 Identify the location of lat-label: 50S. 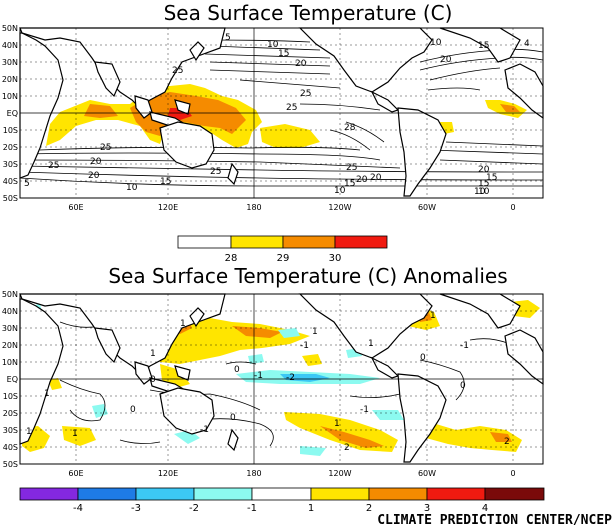
(10, 464).